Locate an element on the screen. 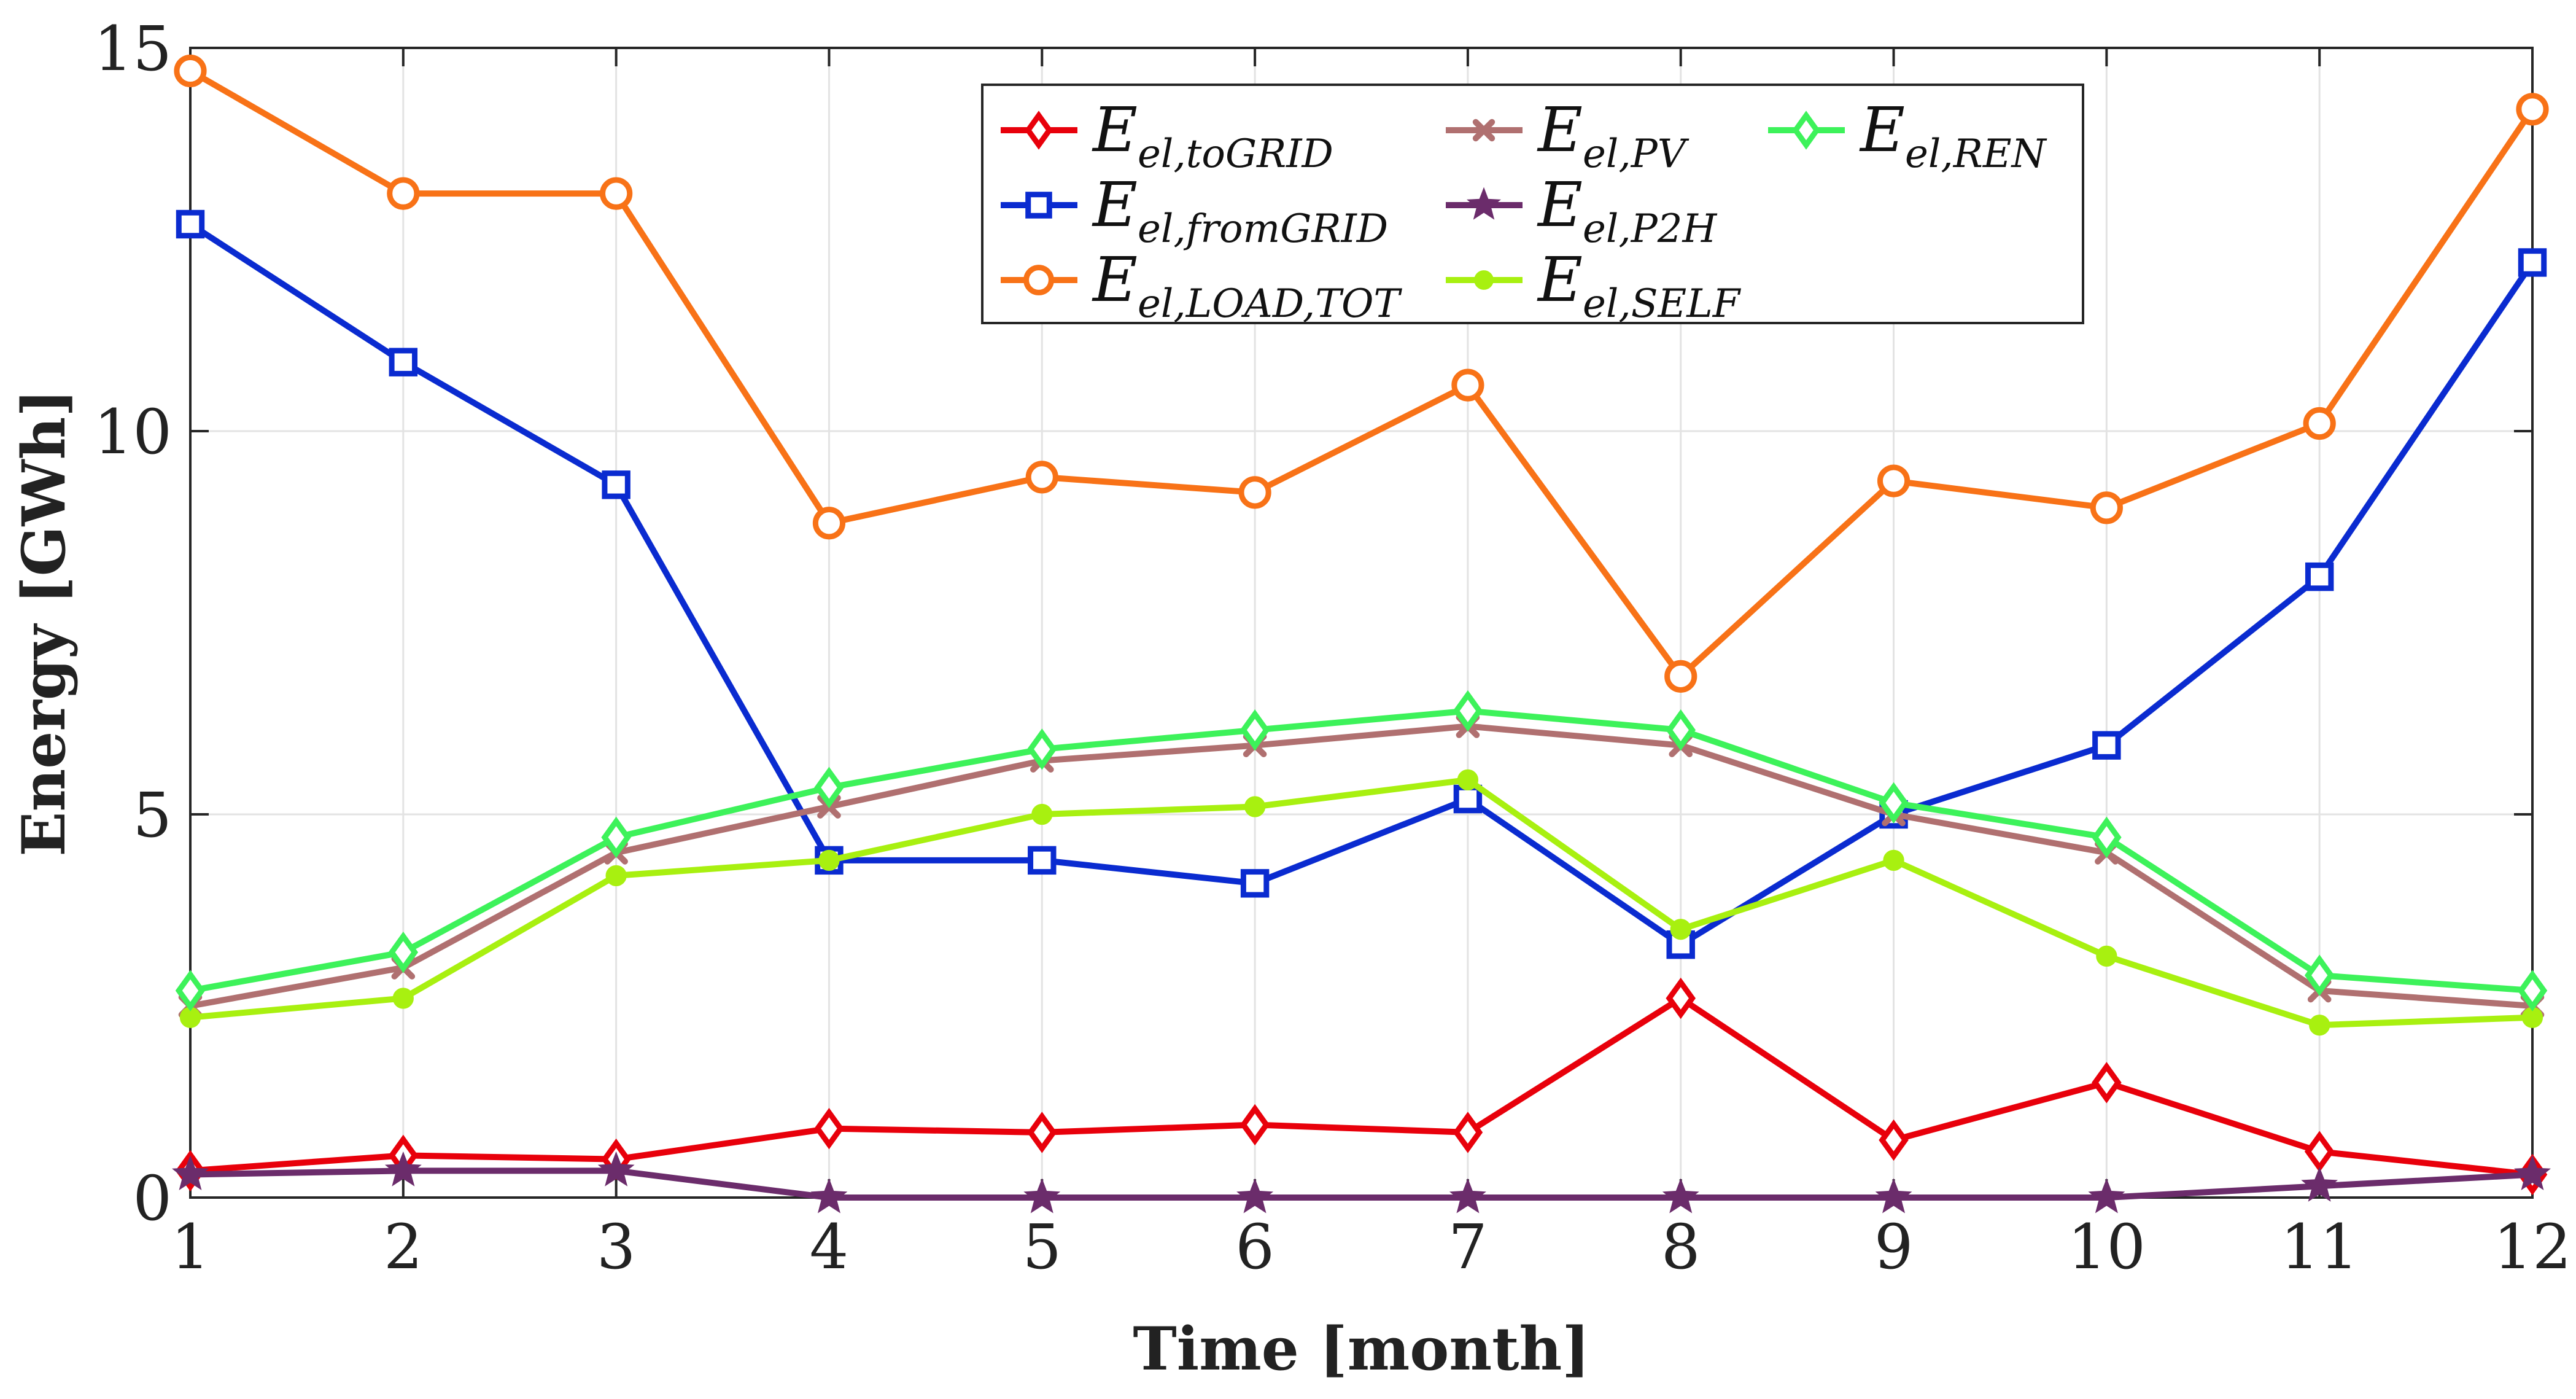  legend-label-loadtot: Eel,LOAD,TOT is located at coordinates (1247, 285).